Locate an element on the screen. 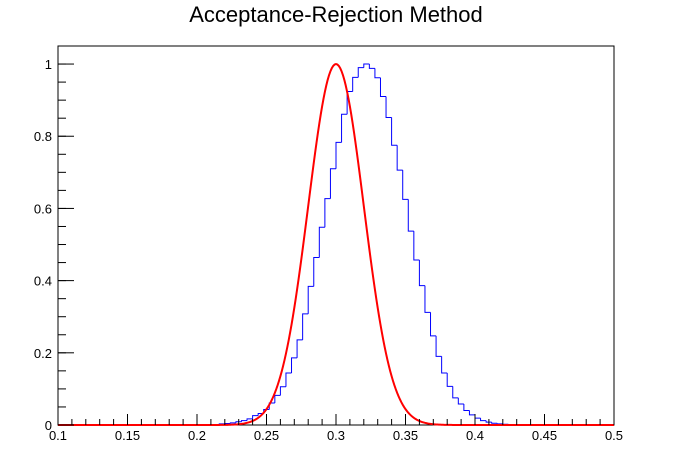 The image size is (673, 453). y-tick-label: 0.6 is located at coordinates (43, 208).